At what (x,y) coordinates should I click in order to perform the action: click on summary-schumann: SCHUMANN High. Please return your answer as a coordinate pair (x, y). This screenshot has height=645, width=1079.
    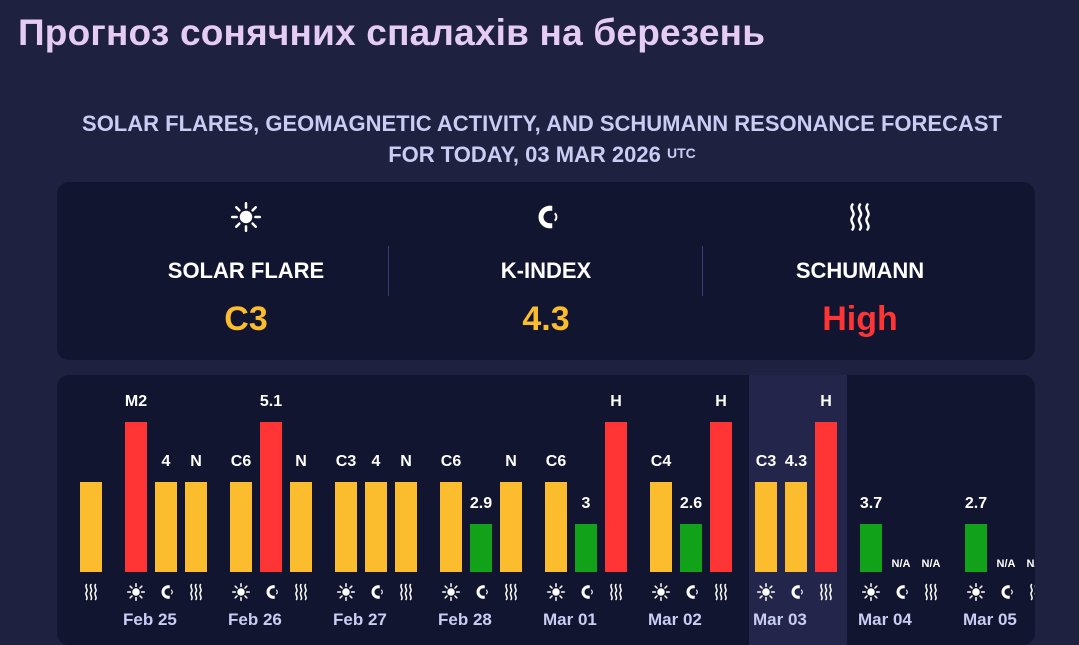
    Looking at the image, I should click on (860, 271).